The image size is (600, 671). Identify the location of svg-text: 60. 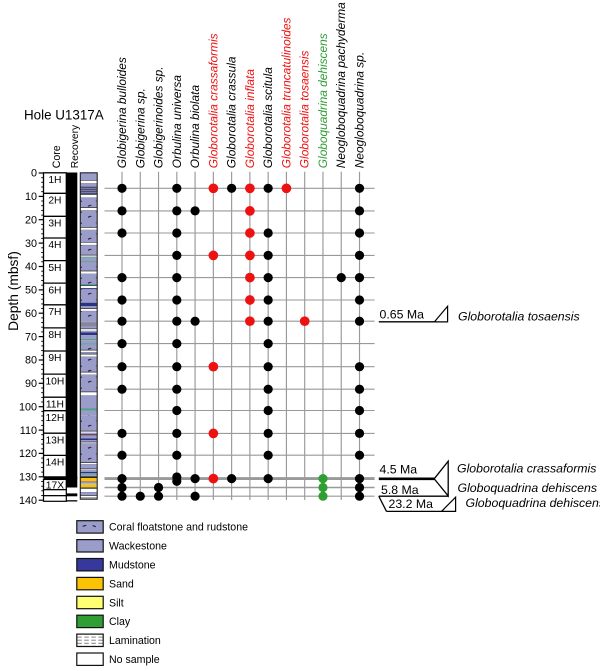
(31, 314).